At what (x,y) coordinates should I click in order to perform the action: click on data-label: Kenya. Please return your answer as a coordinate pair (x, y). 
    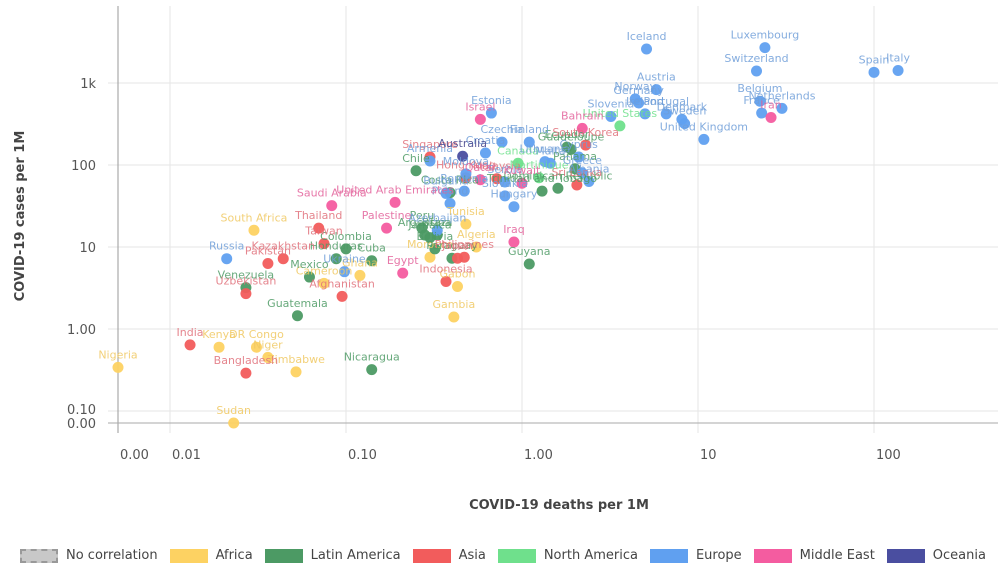
    Looking at the image, I should click on (219, 334).